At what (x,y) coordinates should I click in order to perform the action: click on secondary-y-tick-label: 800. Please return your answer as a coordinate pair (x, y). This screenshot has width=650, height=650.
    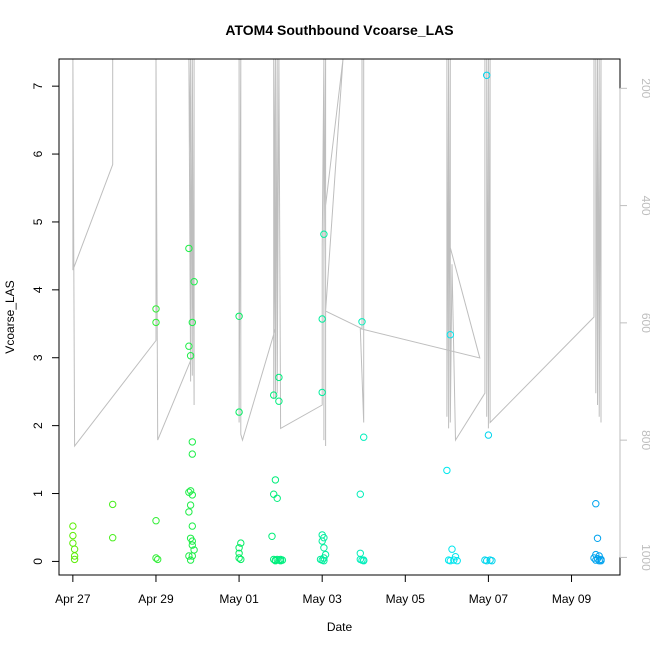
    Looking at the image, I should click on (644, 440).